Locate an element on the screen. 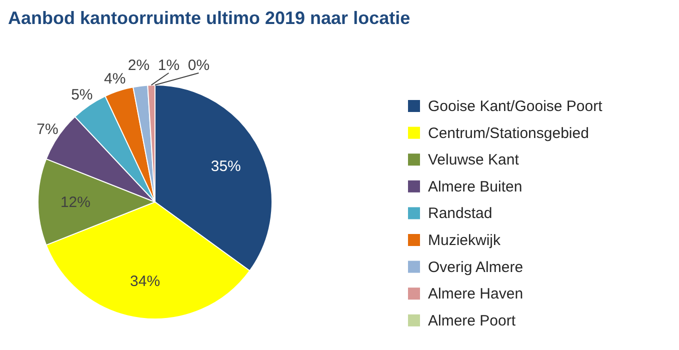 The image size is (679, 350). legend-label: Almere Buiten is located at coordinates (475, 187).